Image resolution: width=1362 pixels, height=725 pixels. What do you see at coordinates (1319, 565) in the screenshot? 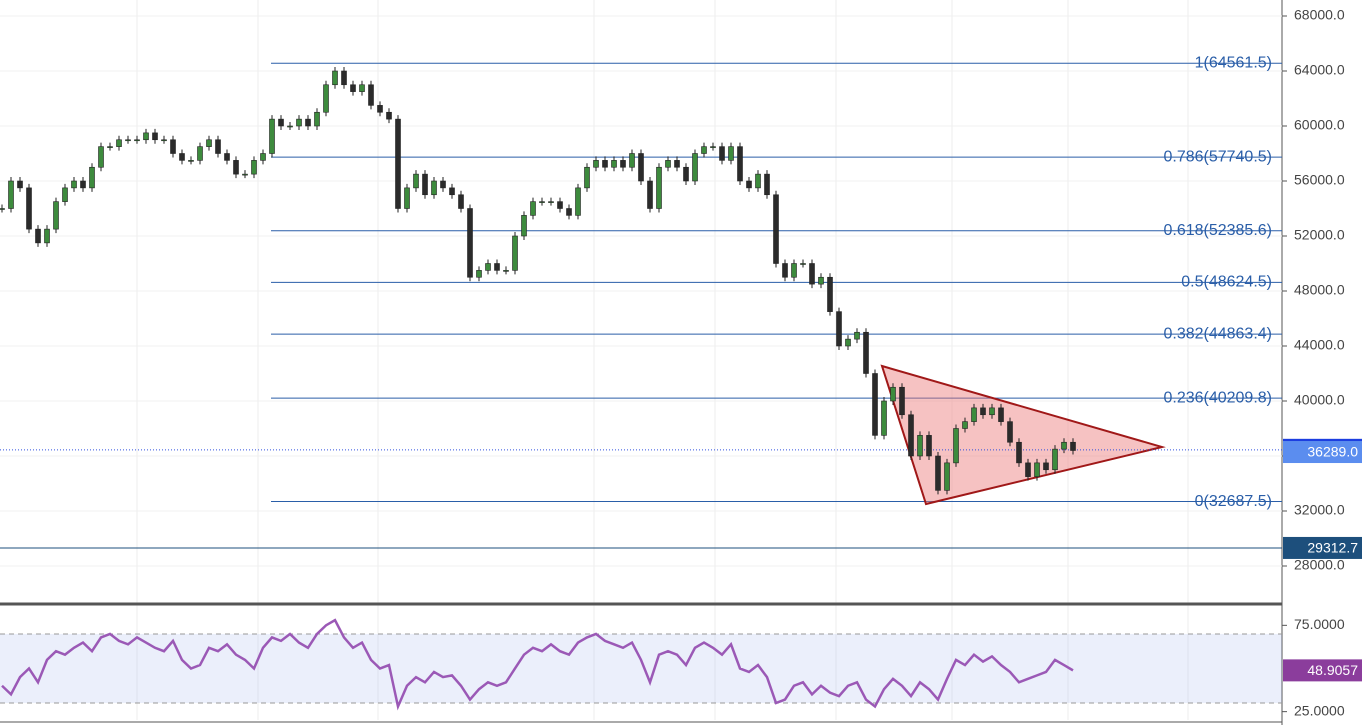
I see `y-tick-label: 28000.0` at bounding box center [1319, 565].